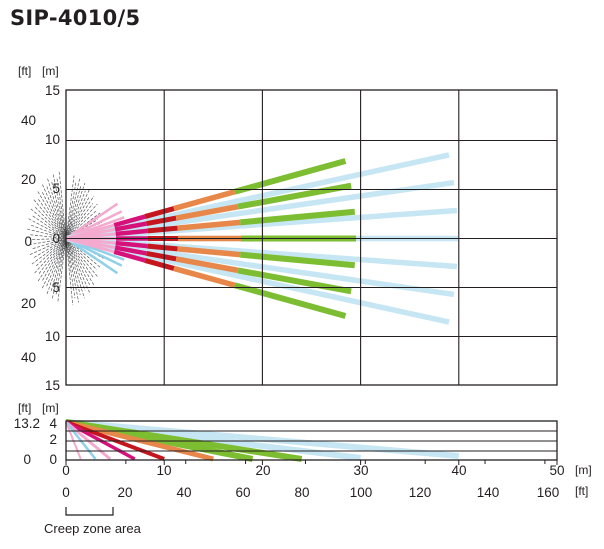  What do you see at coordinates (50, 71) in the screenshot?
I see `top-m-unit: [m]` at bounding box center [50, 71].